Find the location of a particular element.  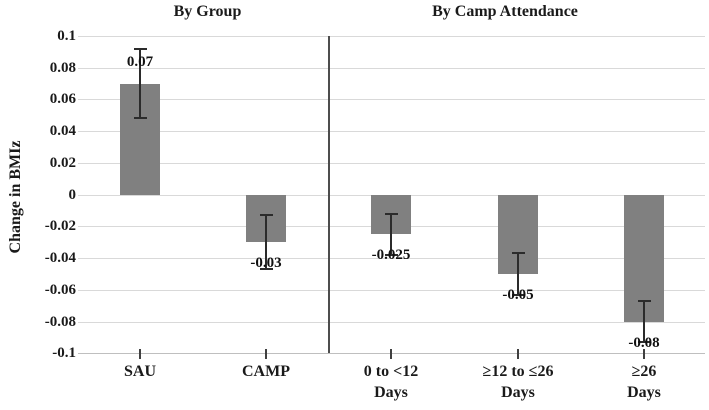

section-title-by-camp-attendance: By Camp Attendance is located at coordinates (505, 11).